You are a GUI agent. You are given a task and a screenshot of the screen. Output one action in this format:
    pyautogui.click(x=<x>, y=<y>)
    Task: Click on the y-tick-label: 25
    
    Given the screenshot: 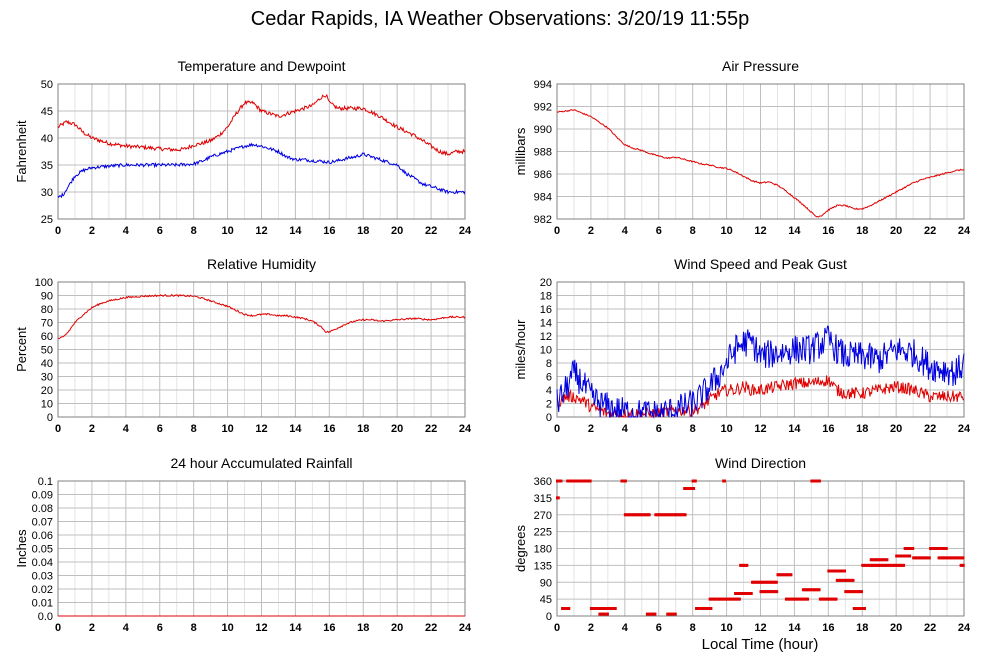 What is the action you would take?
    pyautogui.click(x=47, y=220)
    